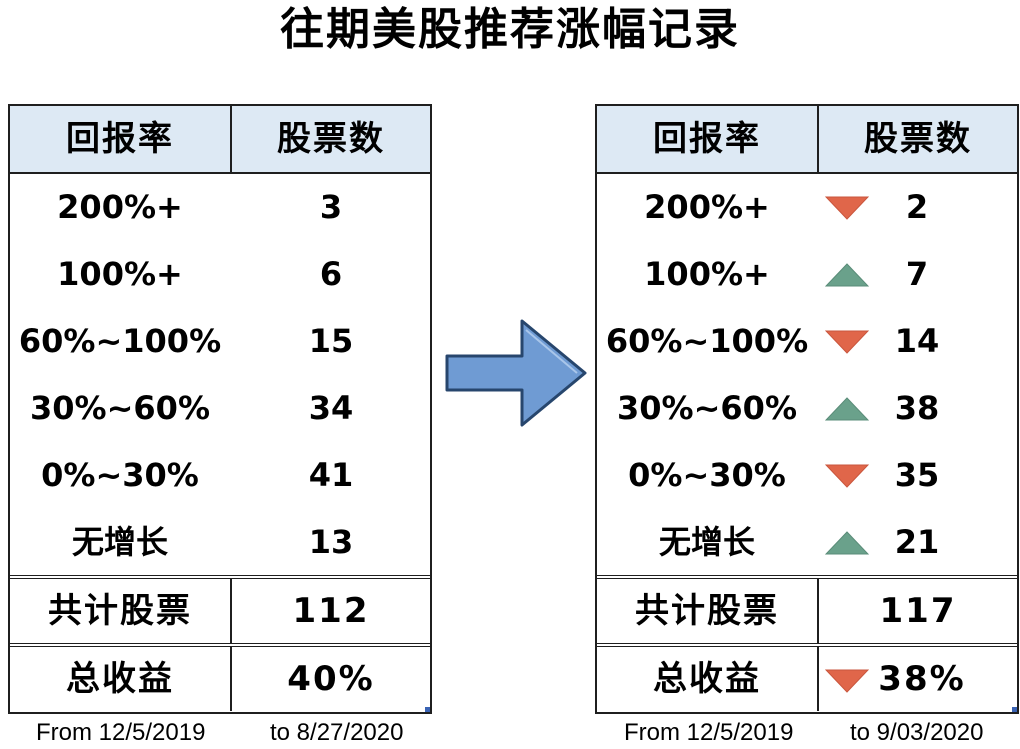 Image resolution: width=1020 pixels, height=749 pixels. Describe the element at coordinates (516, 373) in the screenshot. I see `right-arrow-icon` at that location.